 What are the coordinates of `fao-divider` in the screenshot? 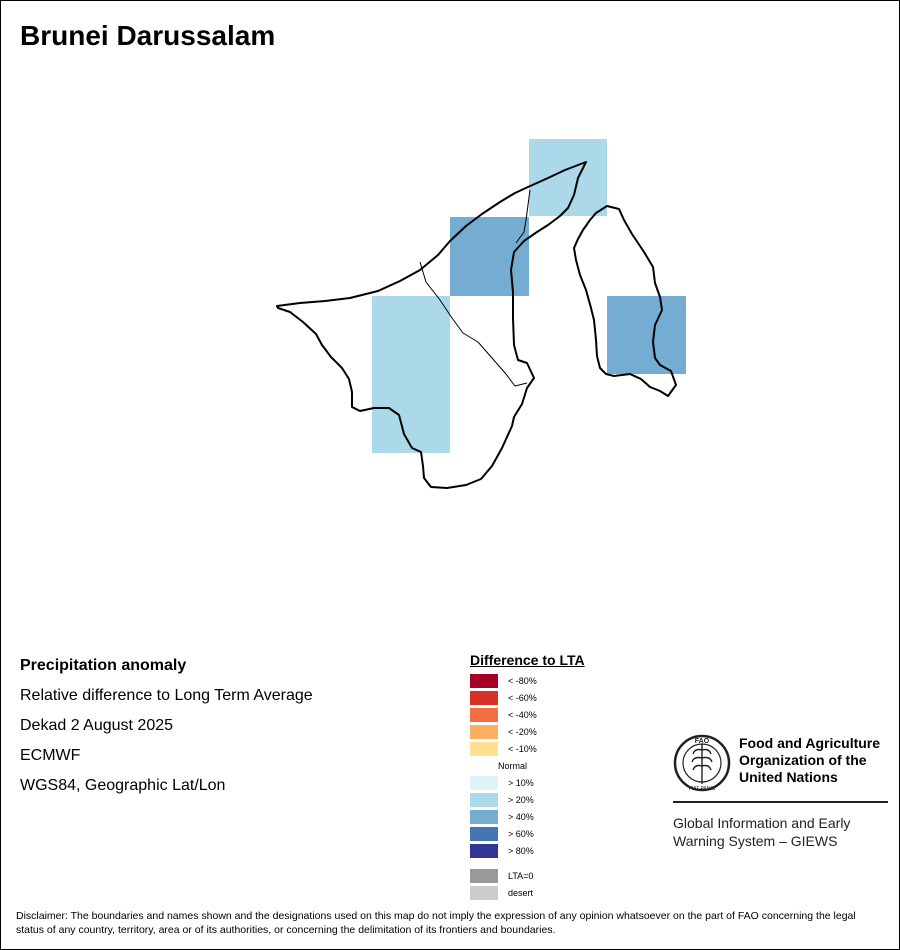 It's located at (780, 802).